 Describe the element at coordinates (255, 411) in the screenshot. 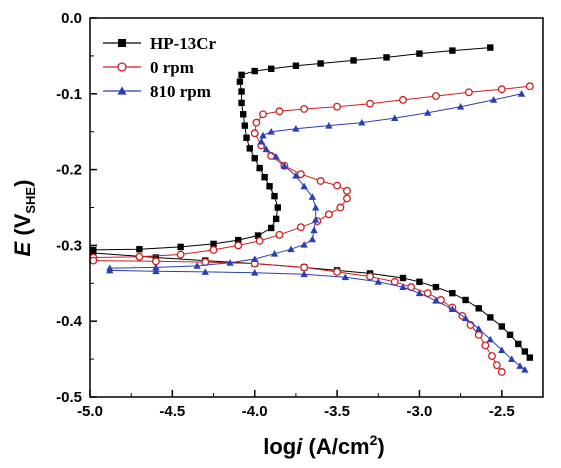

I see `x-tick-label-2: -4.0` at that location.